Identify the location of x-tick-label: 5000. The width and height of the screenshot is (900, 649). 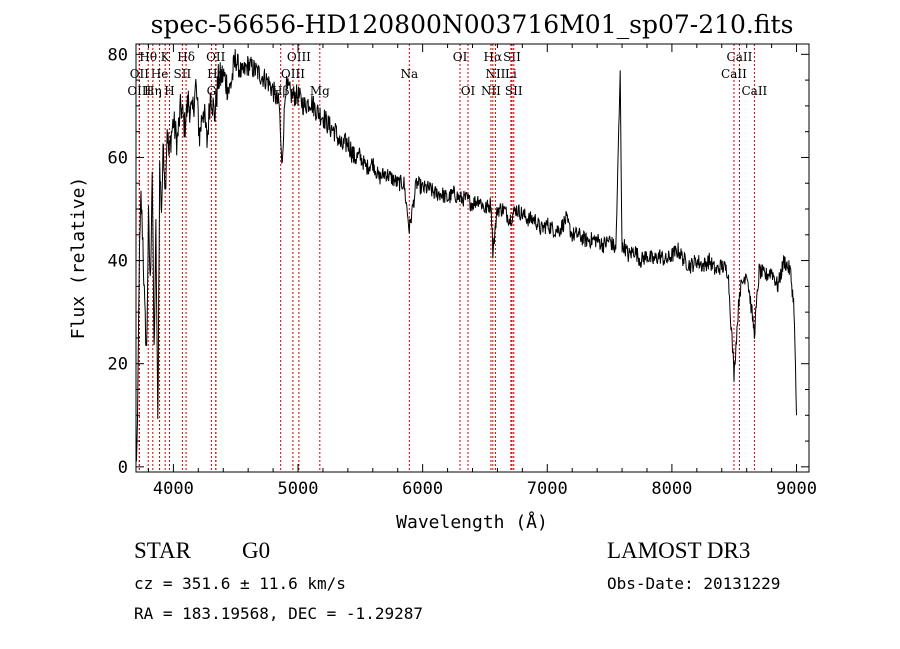
(298, 489).